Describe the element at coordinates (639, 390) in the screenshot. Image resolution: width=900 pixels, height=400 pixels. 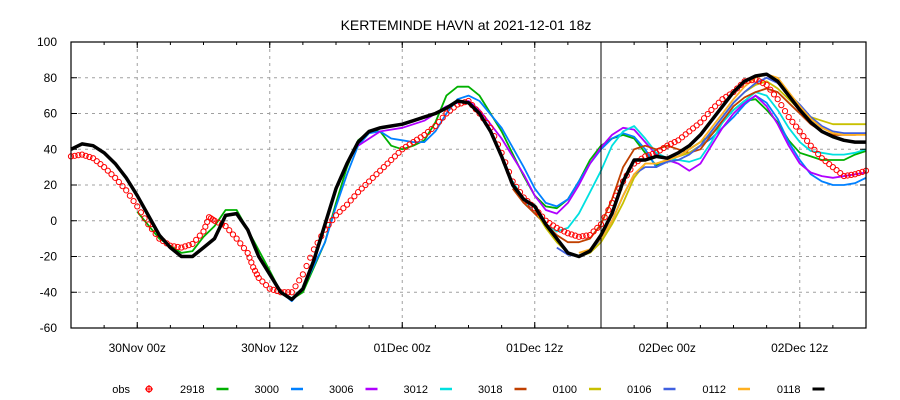
I see `legend-label-0106: 0106` at that location.